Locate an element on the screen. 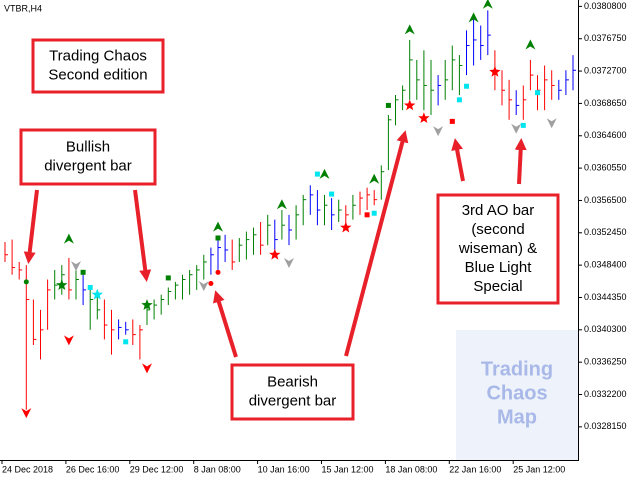  x-tick-label: 10 Jan 16:00 is located at coordinates (284, 469).